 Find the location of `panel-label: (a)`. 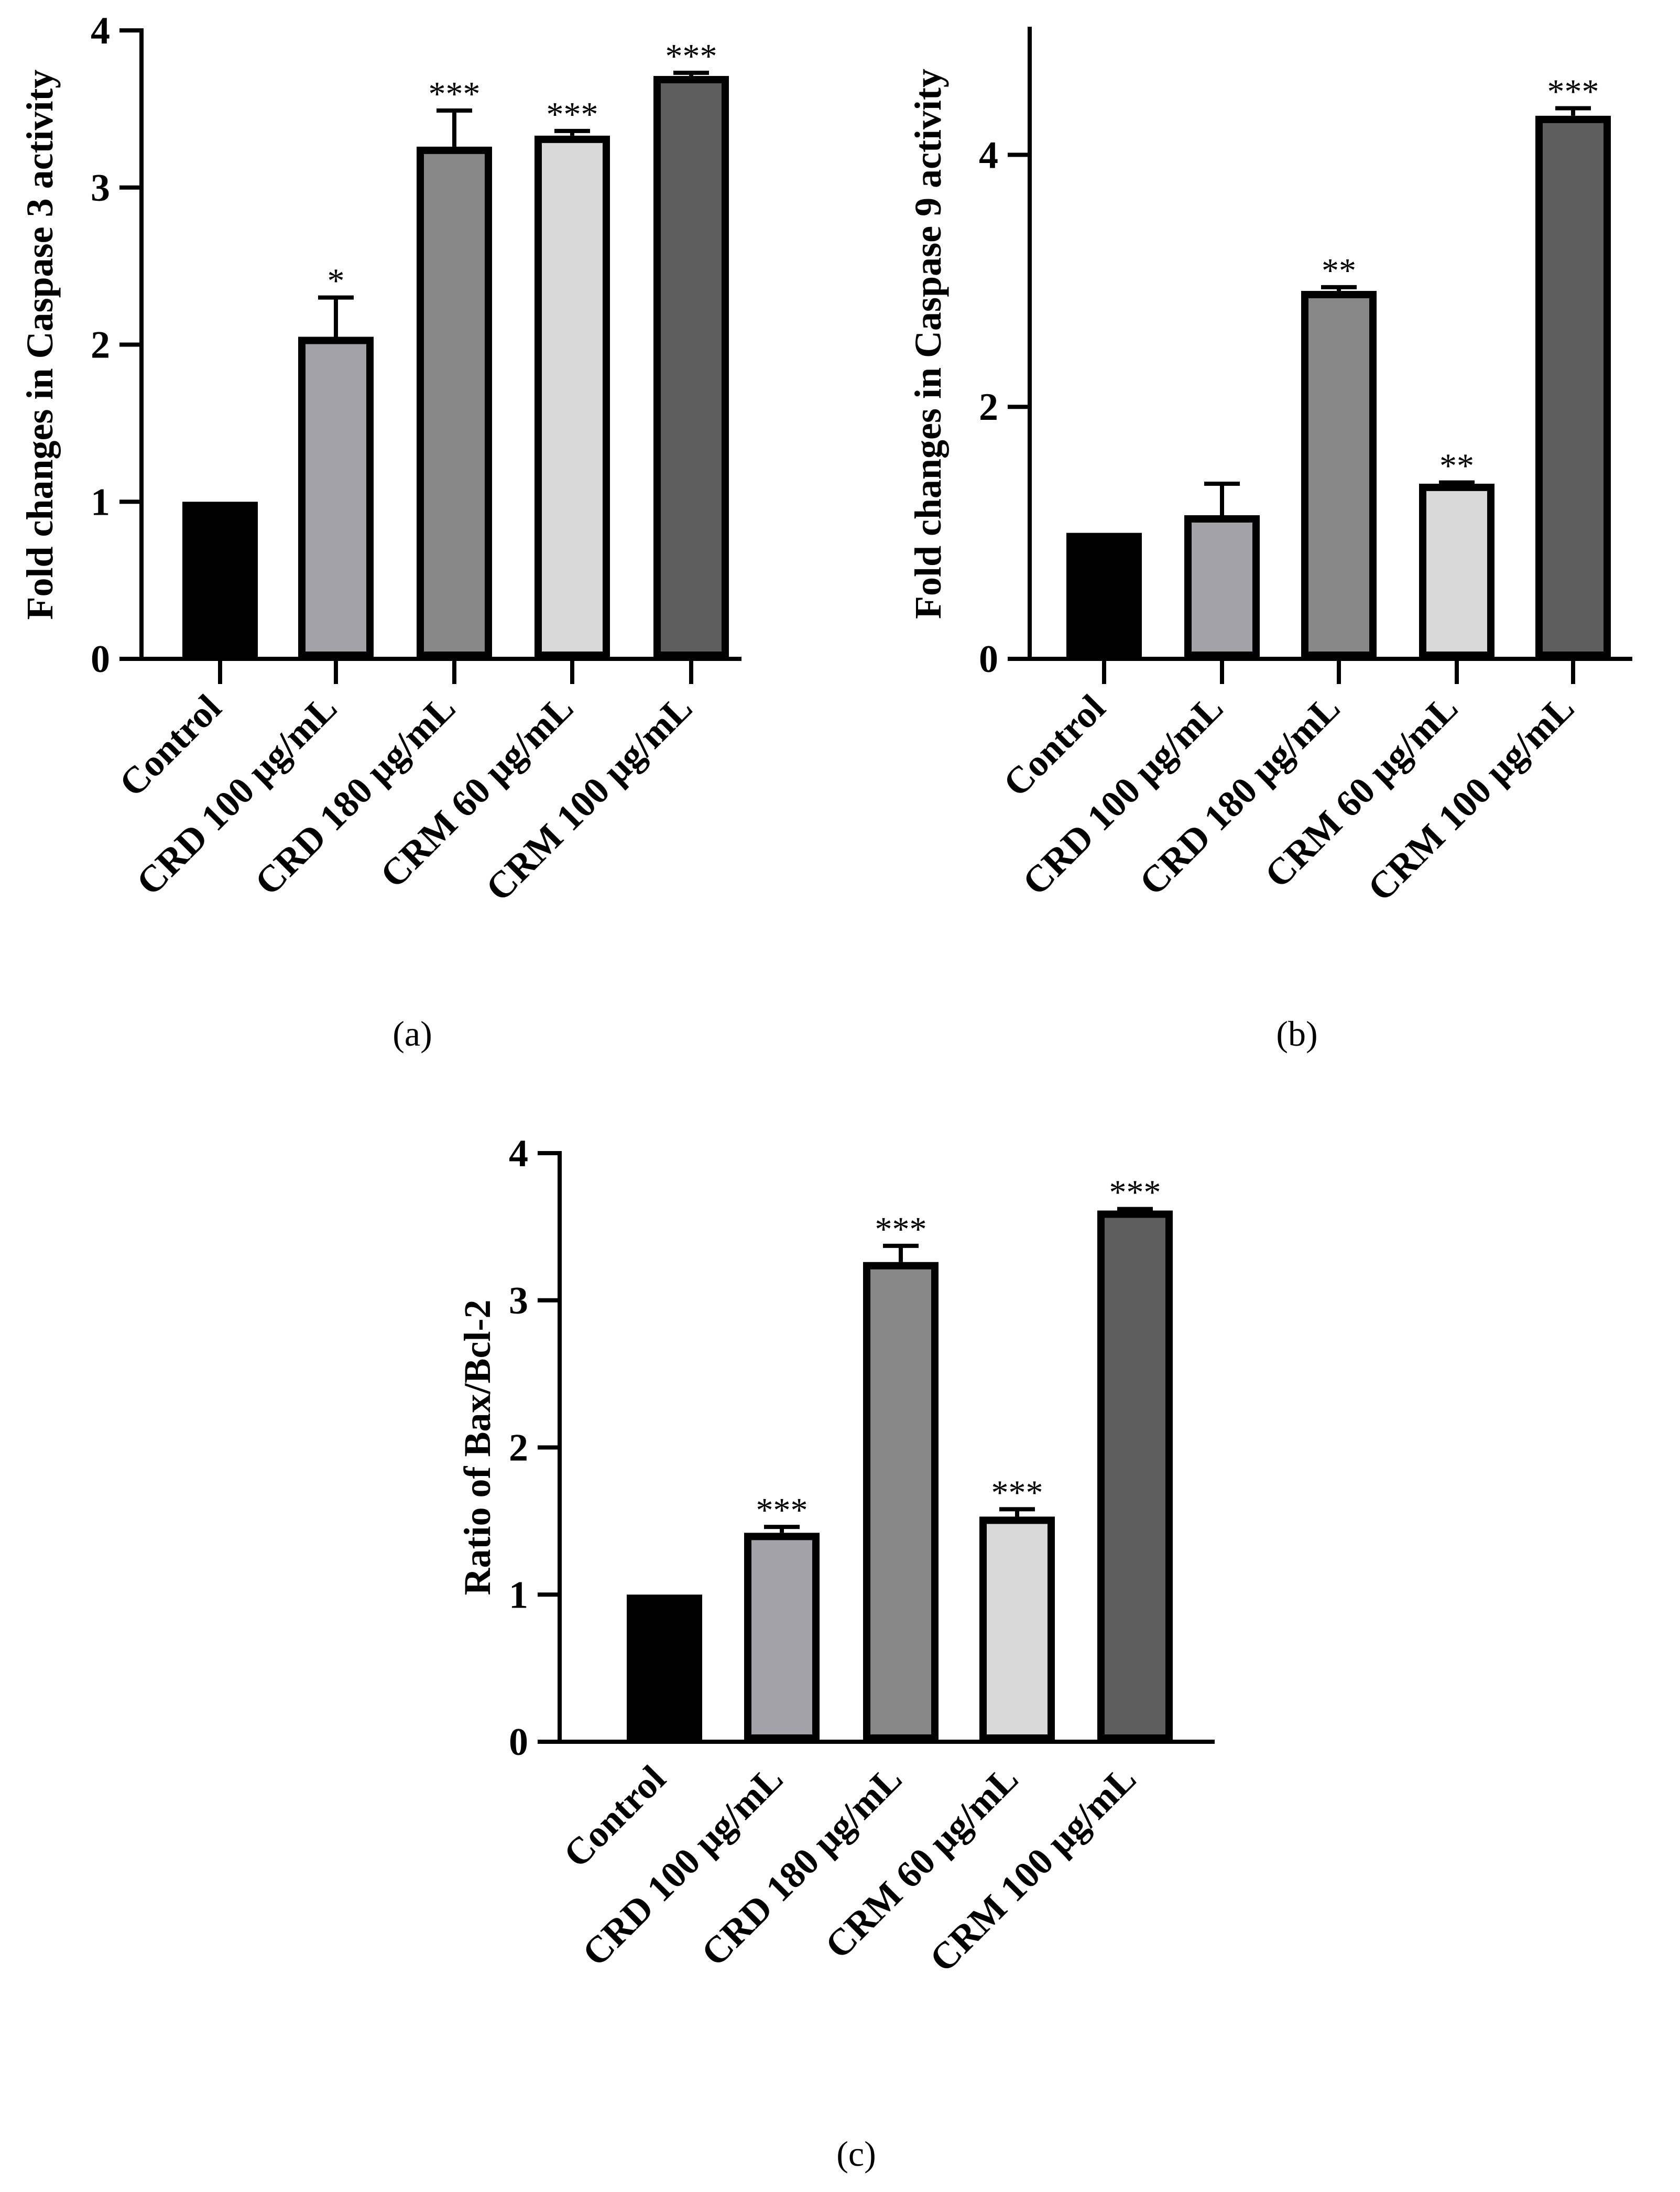

panel-label: (a) is located at coordinates (412, 1034).